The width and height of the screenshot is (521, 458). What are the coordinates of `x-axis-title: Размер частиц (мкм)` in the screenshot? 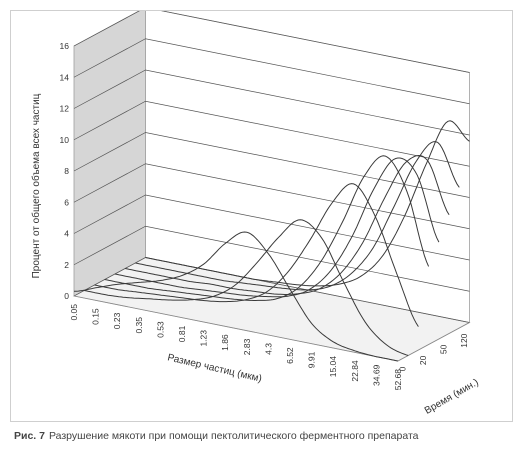 It's located at (214, 368).